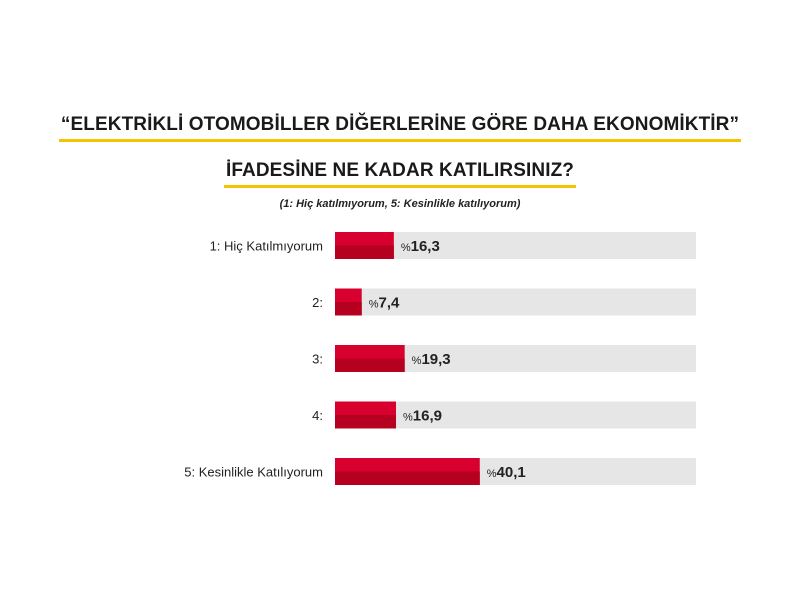  I want to click on data-label-value: 7,4, so click(389, 303).